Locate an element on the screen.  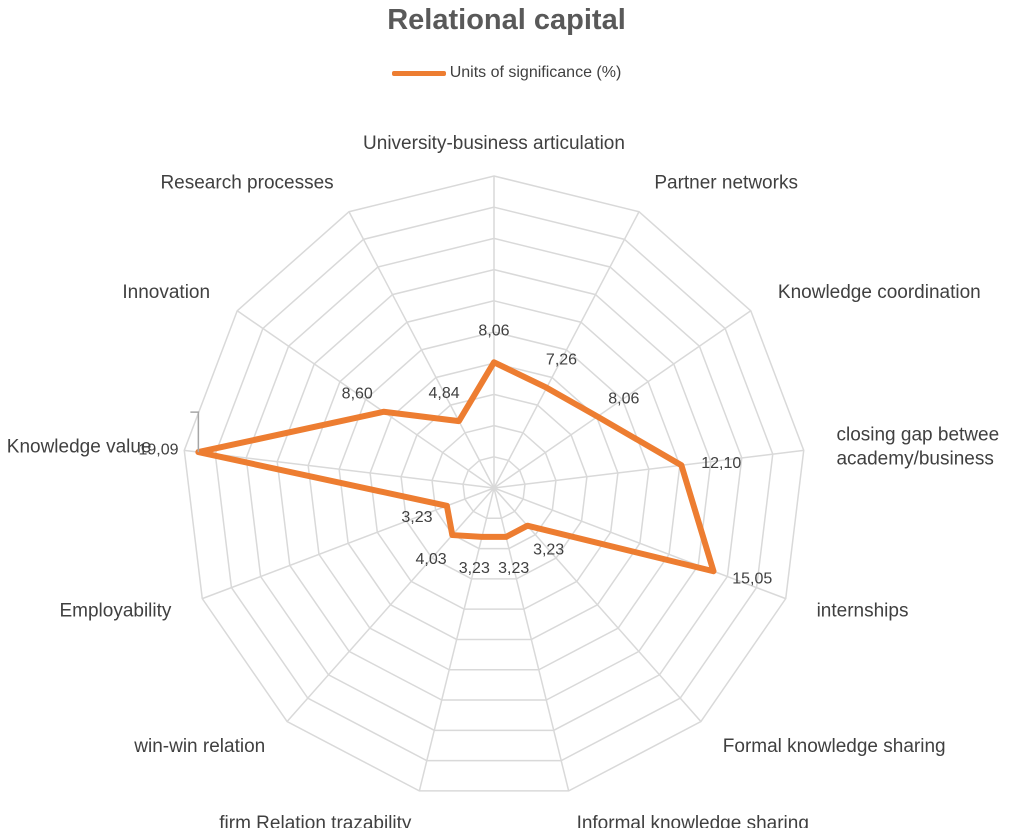
category-label-line: Innovation is located at coordinates (166, 292).